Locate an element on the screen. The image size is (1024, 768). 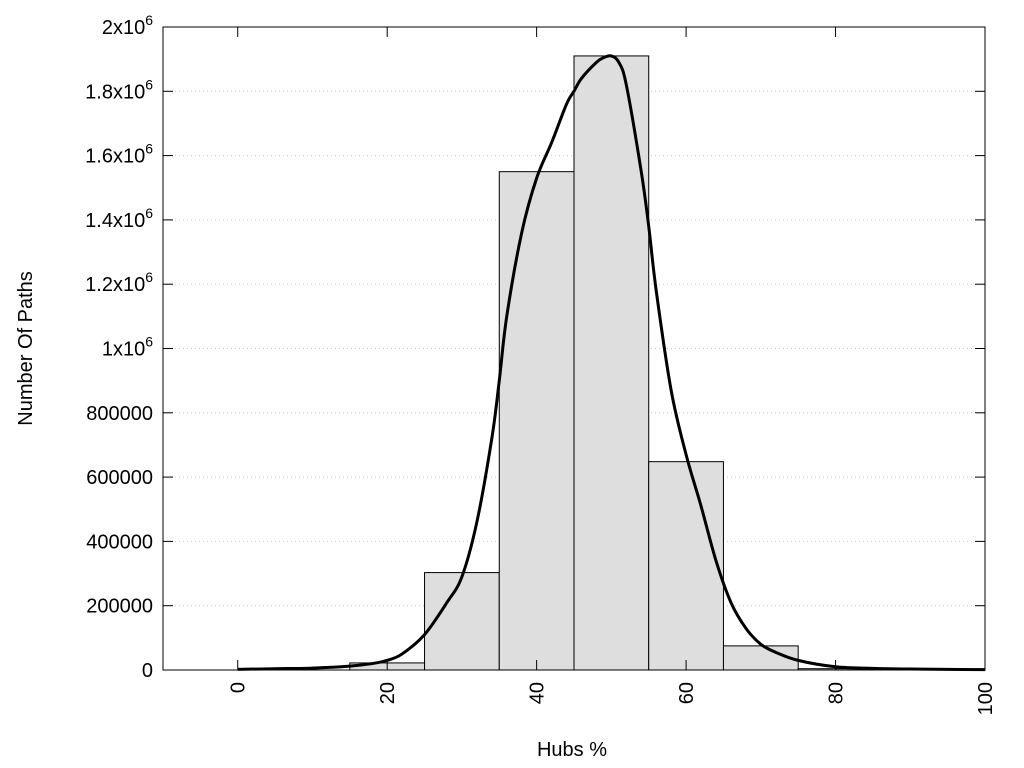
x-axis-label: Hubs % is located at coordinates (572, 750).